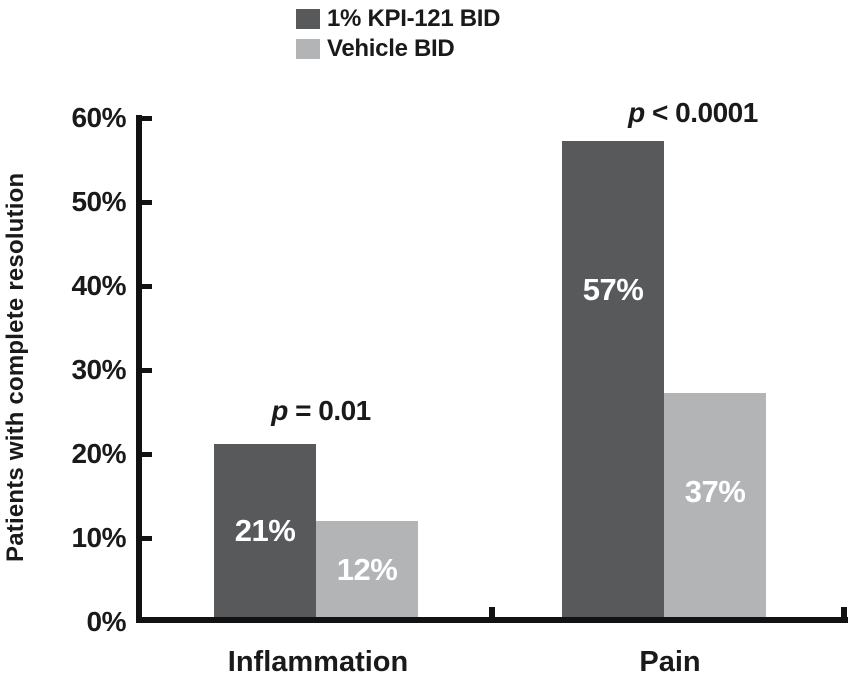  Describe the element at coordinates (613, 289) in the screenshot. I see `bar-value-label: 57%` at that location.